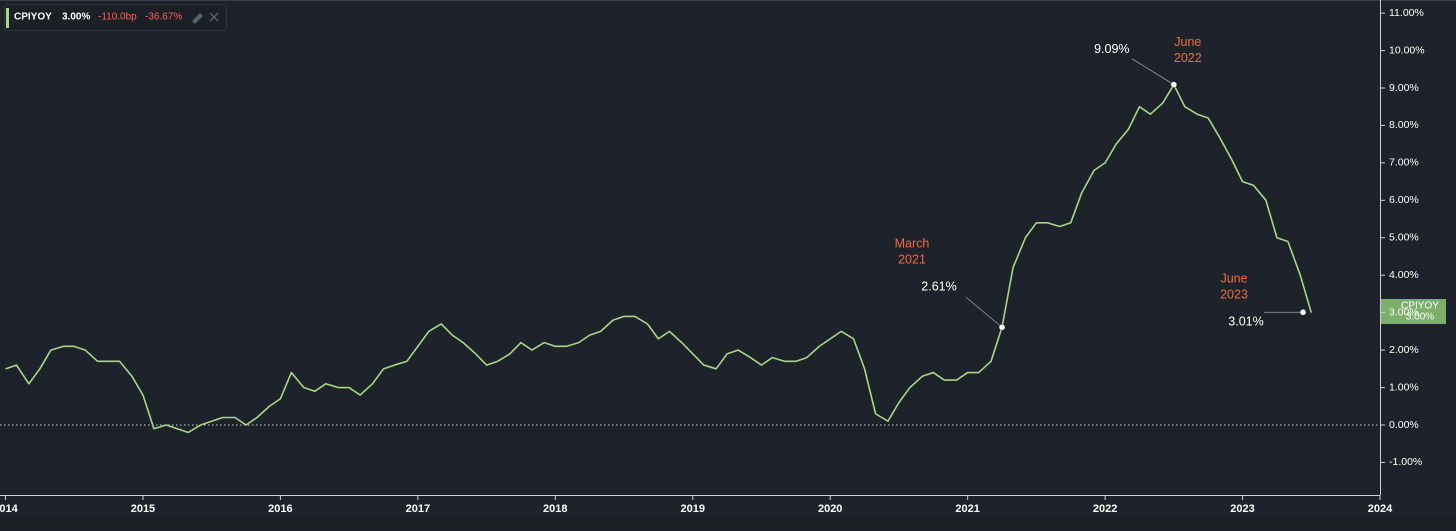  What do you see at coordinates (967, 509) in the screenshot?
I see `x-tick-label: 2021` at bounding box center [967, 509].